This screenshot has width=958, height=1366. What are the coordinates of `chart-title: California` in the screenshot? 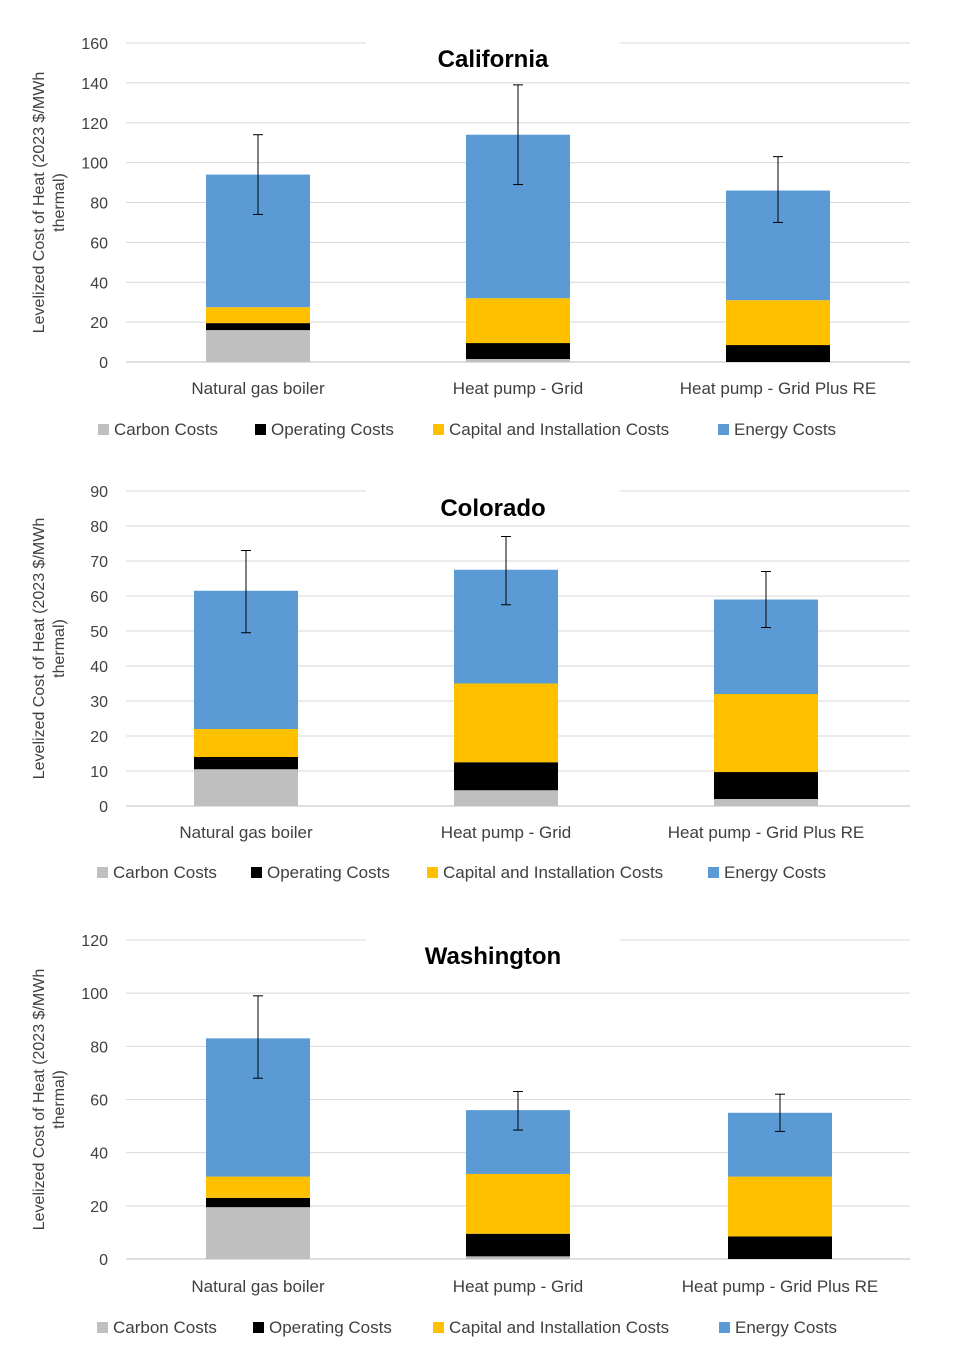 It's located at (493, 59).